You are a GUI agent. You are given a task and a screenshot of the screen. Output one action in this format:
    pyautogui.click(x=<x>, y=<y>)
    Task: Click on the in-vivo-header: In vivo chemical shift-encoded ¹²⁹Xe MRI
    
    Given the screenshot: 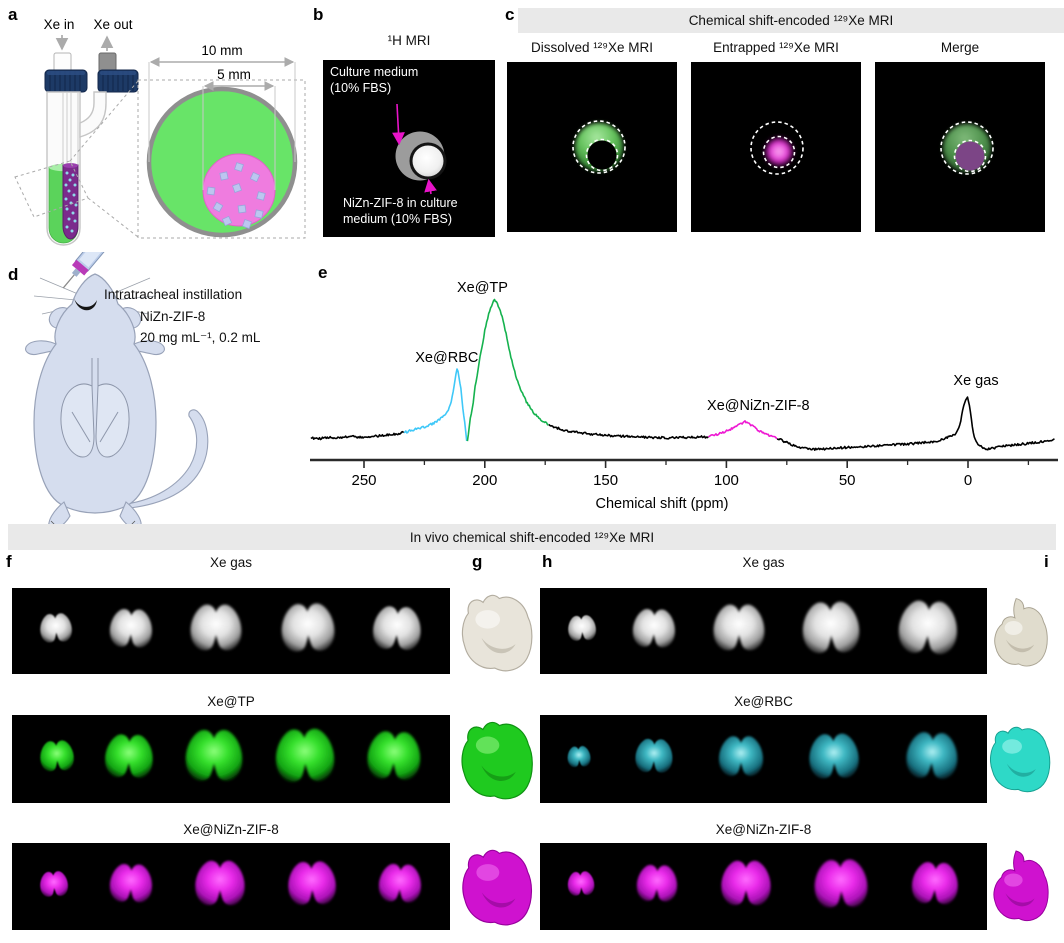 What is the action you would take?
    pyautogui.click(x=532, y=537)
    